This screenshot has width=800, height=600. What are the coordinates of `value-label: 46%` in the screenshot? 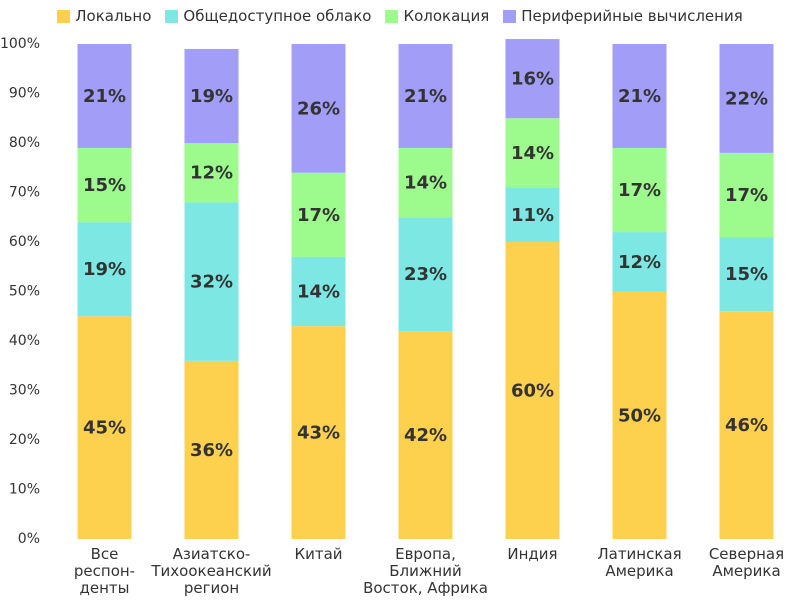 It's located at (746, 425).